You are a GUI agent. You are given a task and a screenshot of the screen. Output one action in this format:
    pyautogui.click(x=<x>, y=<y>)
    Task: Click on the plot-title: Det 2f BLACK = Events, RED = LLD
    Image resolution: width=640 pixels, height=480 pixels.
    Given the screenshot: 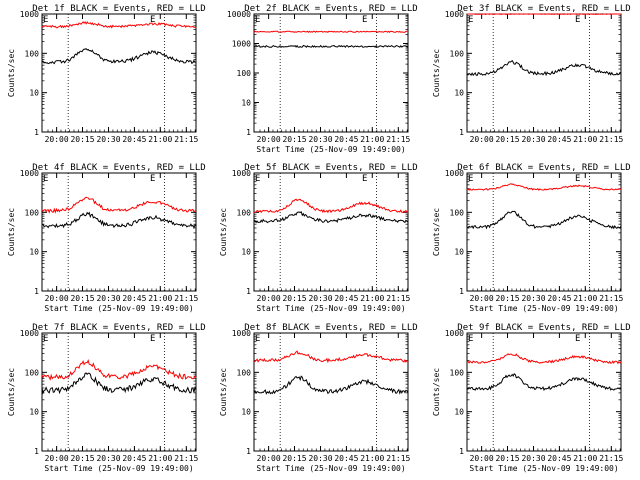 What is the action you would take?
    pyautogui.click(x=330, y=9)
    